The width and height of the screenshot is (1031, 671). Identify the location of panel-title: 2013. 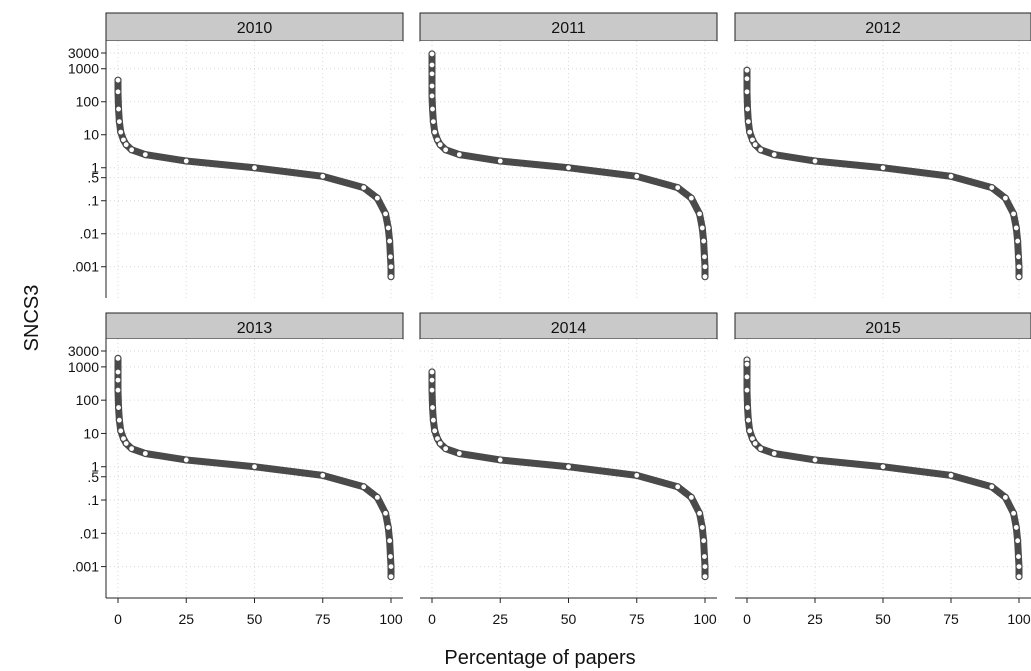
(255, 328).